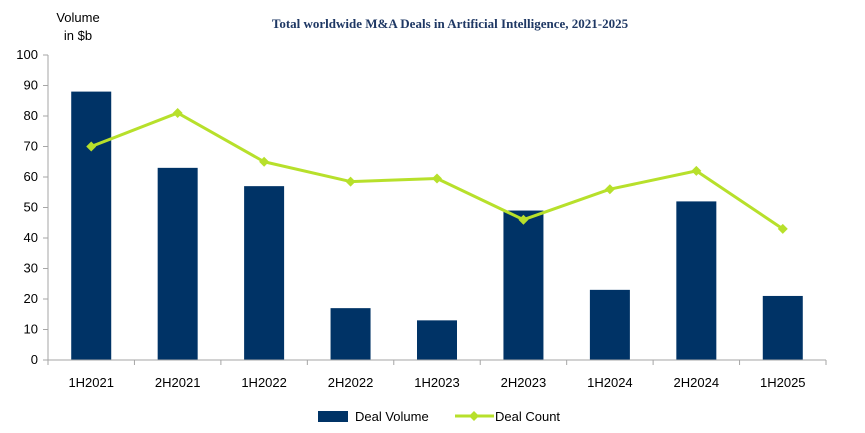 This screenshot has height=433, width=865. Describe the element at coordinates (264, 273) in the screenshot. I see `bar-deal-volume-1H2022` at that location.